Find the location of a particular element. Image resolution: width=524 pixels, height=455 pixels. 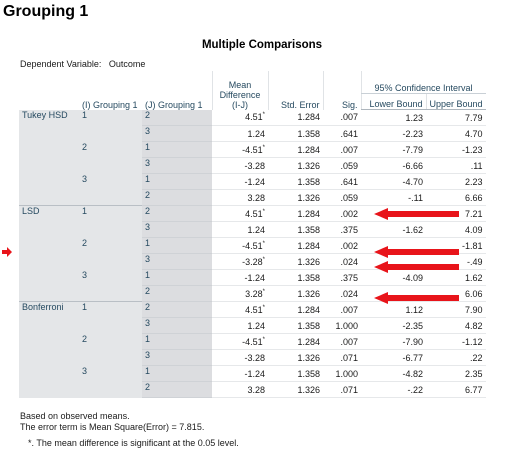

upper-bound-cell: 6.77 is located at coordinates (456, 389).